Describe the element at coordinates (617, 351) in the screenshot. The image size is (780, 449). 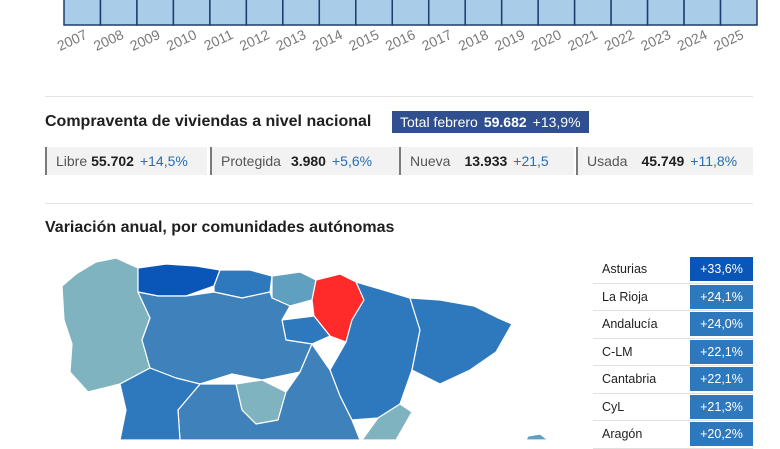
I see `region-name: C-LM` at that location.